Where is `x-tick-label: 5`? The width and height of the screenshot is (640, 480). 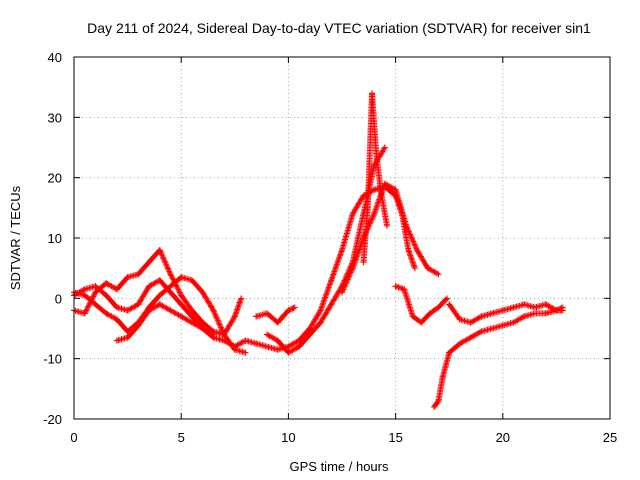
x-tick-label: 5 is located at coordinates (181, 437).